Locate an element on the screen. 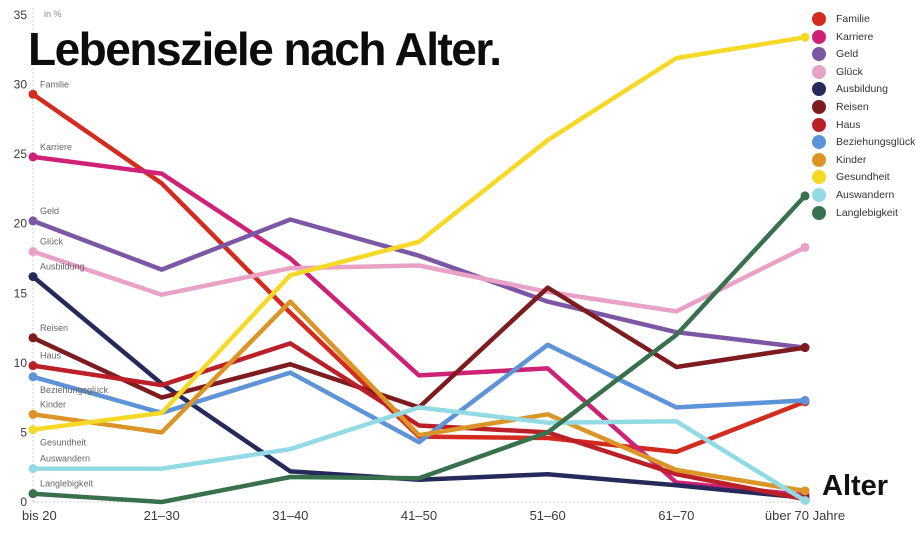  series-start-dot-geld is located at coordinates (33, 221).